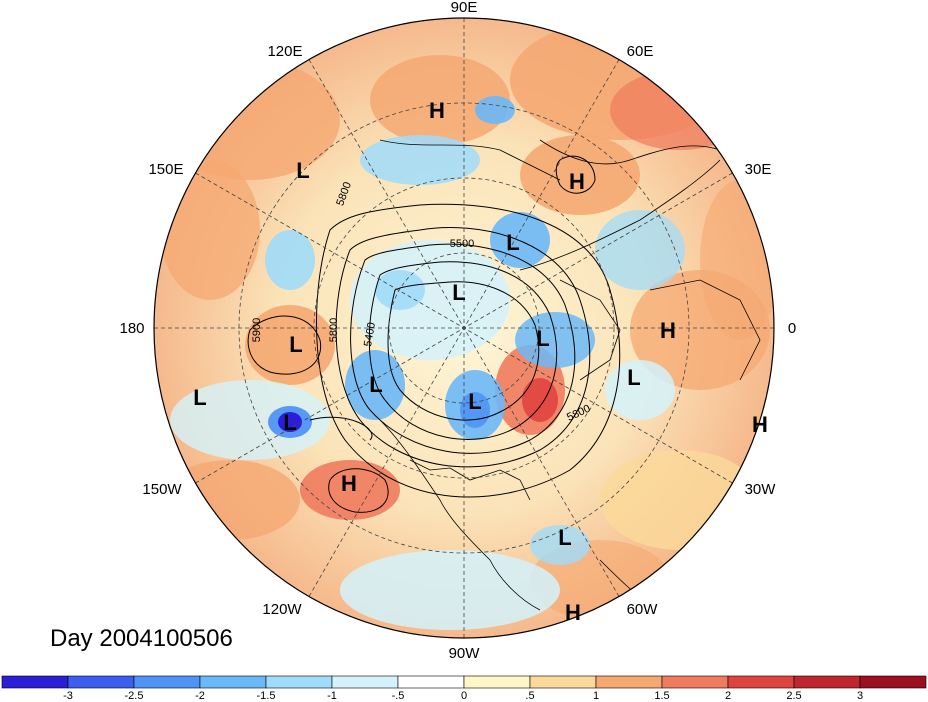 This screenshot has height=702, width=928. I want to click on colorbar-tick-label: 0, so click(464, 696).